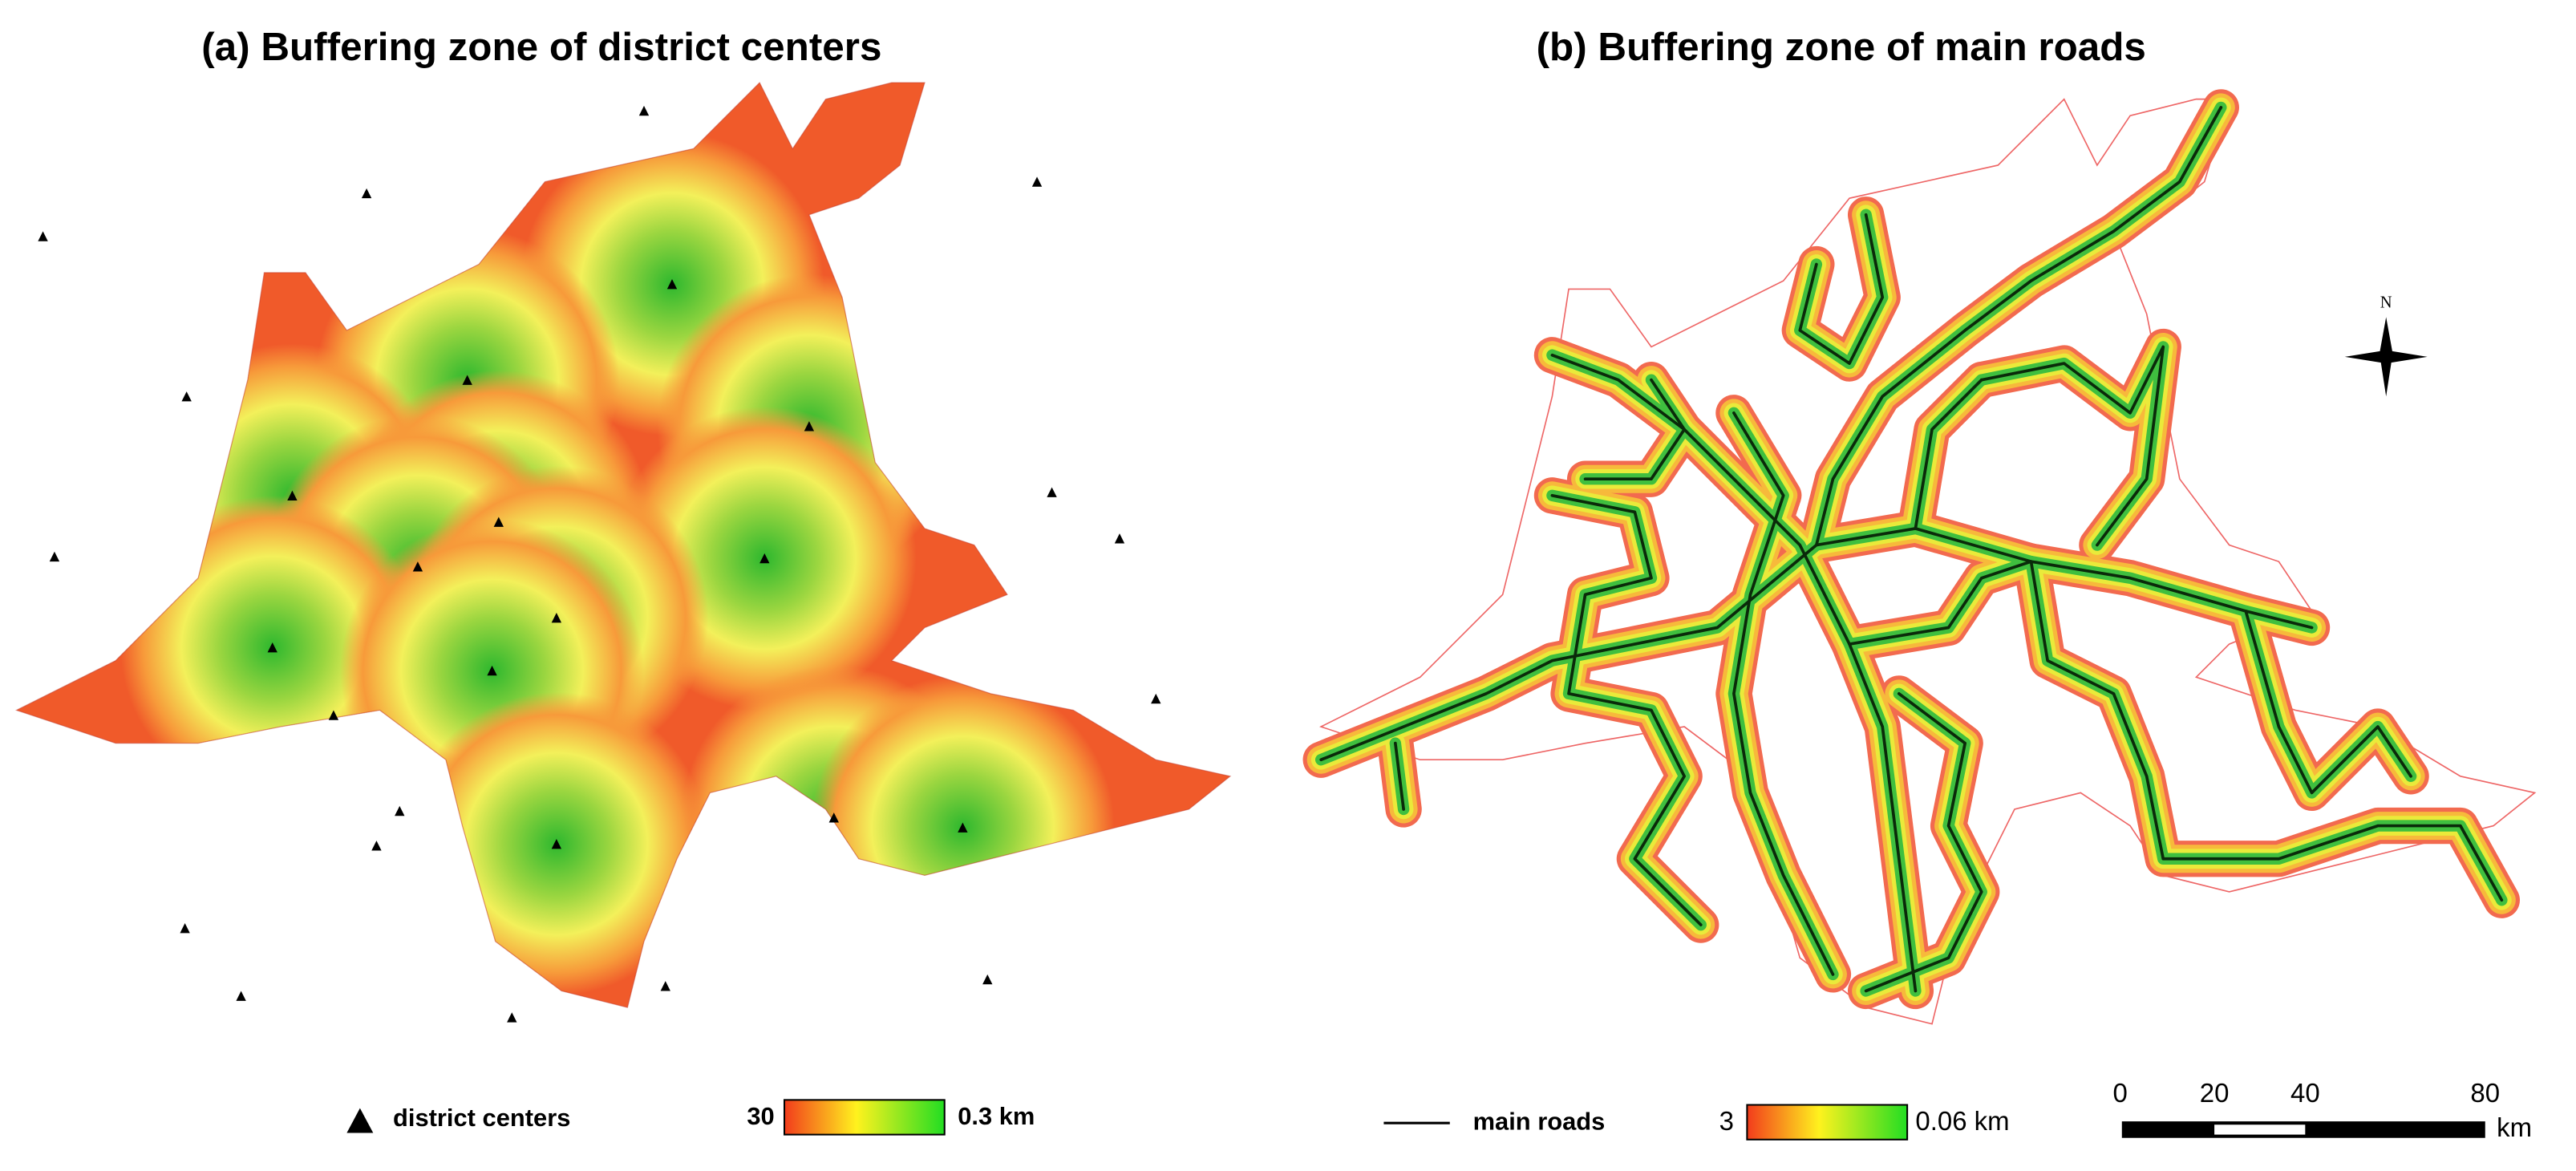 The height and width of the screenshot is (1171, 2576). What do you see at coordinates (2120, 1093) in the screenshot?
I see `scale-tick: 0` at bounding box center [2120, 1093].